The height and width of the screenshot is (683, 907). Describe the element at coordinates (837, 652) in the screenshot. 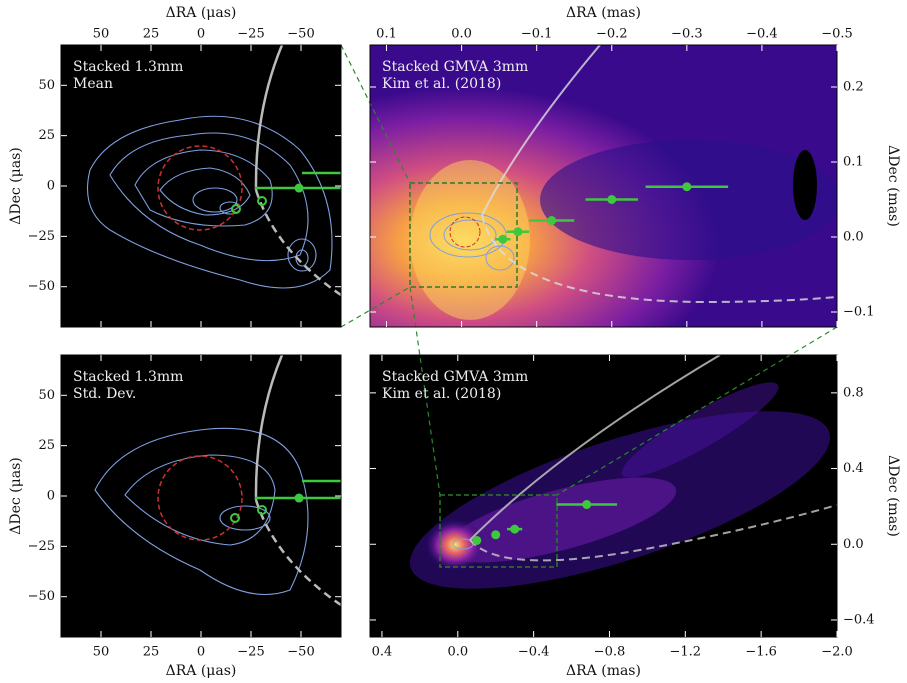

I see `x-tick-label: −2.0` at that location.